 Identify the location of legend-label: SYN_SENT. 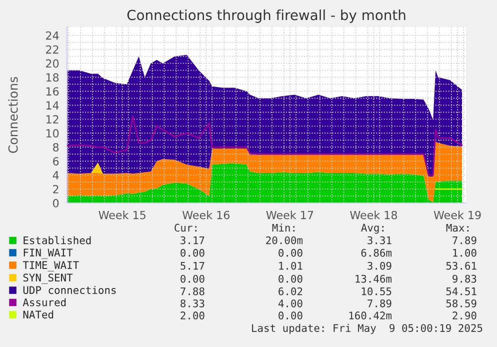
(48, 279).